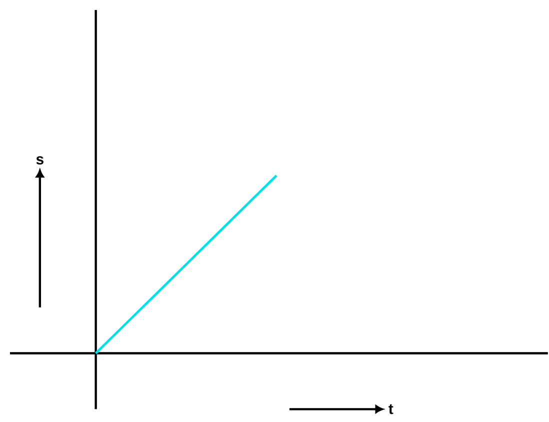 This screenshot has width=549, height=422. I want to click on x-axis-title: t, so click(391, 409).